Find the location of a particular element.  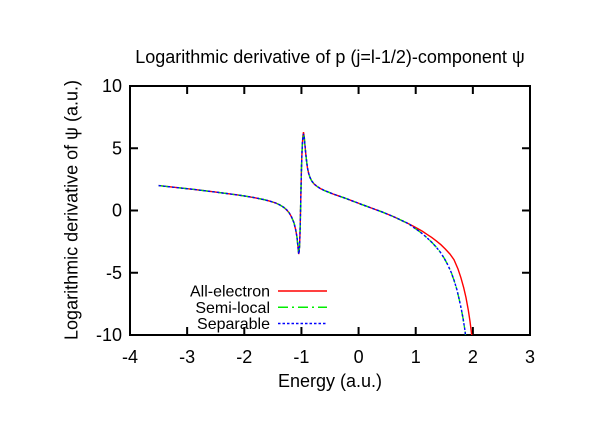

legend-label: Separable is located at coordinates (233, 324).